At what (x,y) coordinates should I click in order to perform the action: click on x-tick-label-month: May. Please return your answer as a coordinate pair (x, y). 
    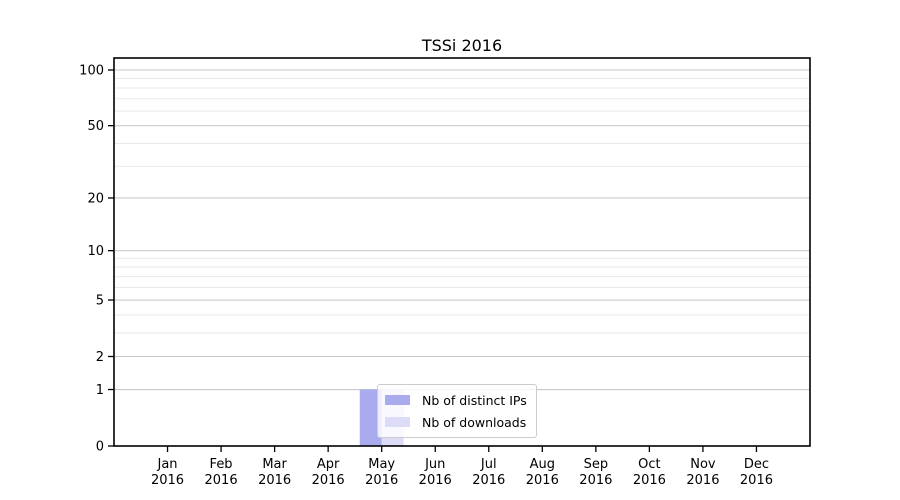
    Looking at the image, I should click on (381, 464).